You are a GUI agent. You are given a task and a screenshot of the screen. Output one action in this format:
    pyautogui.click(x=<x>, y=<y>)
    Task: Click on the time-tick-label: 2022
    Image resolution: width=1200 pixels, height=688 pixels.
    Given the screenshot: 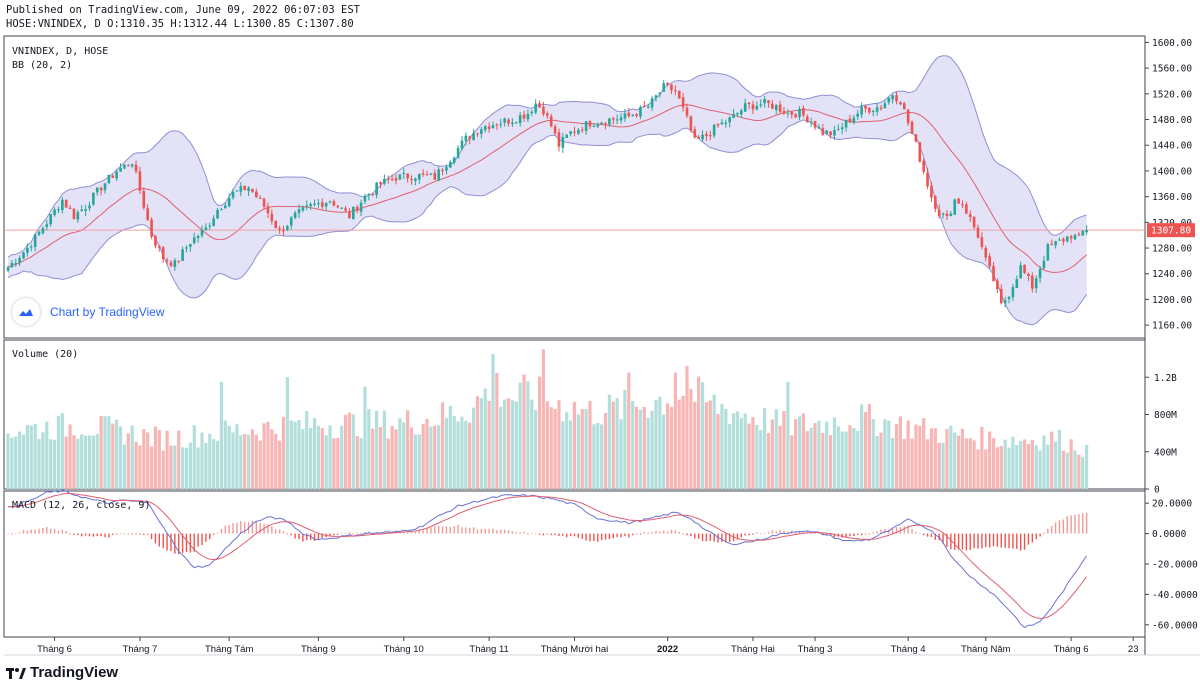 What is the action you would take?
    pyautogui.click(x=667, y=649)
    